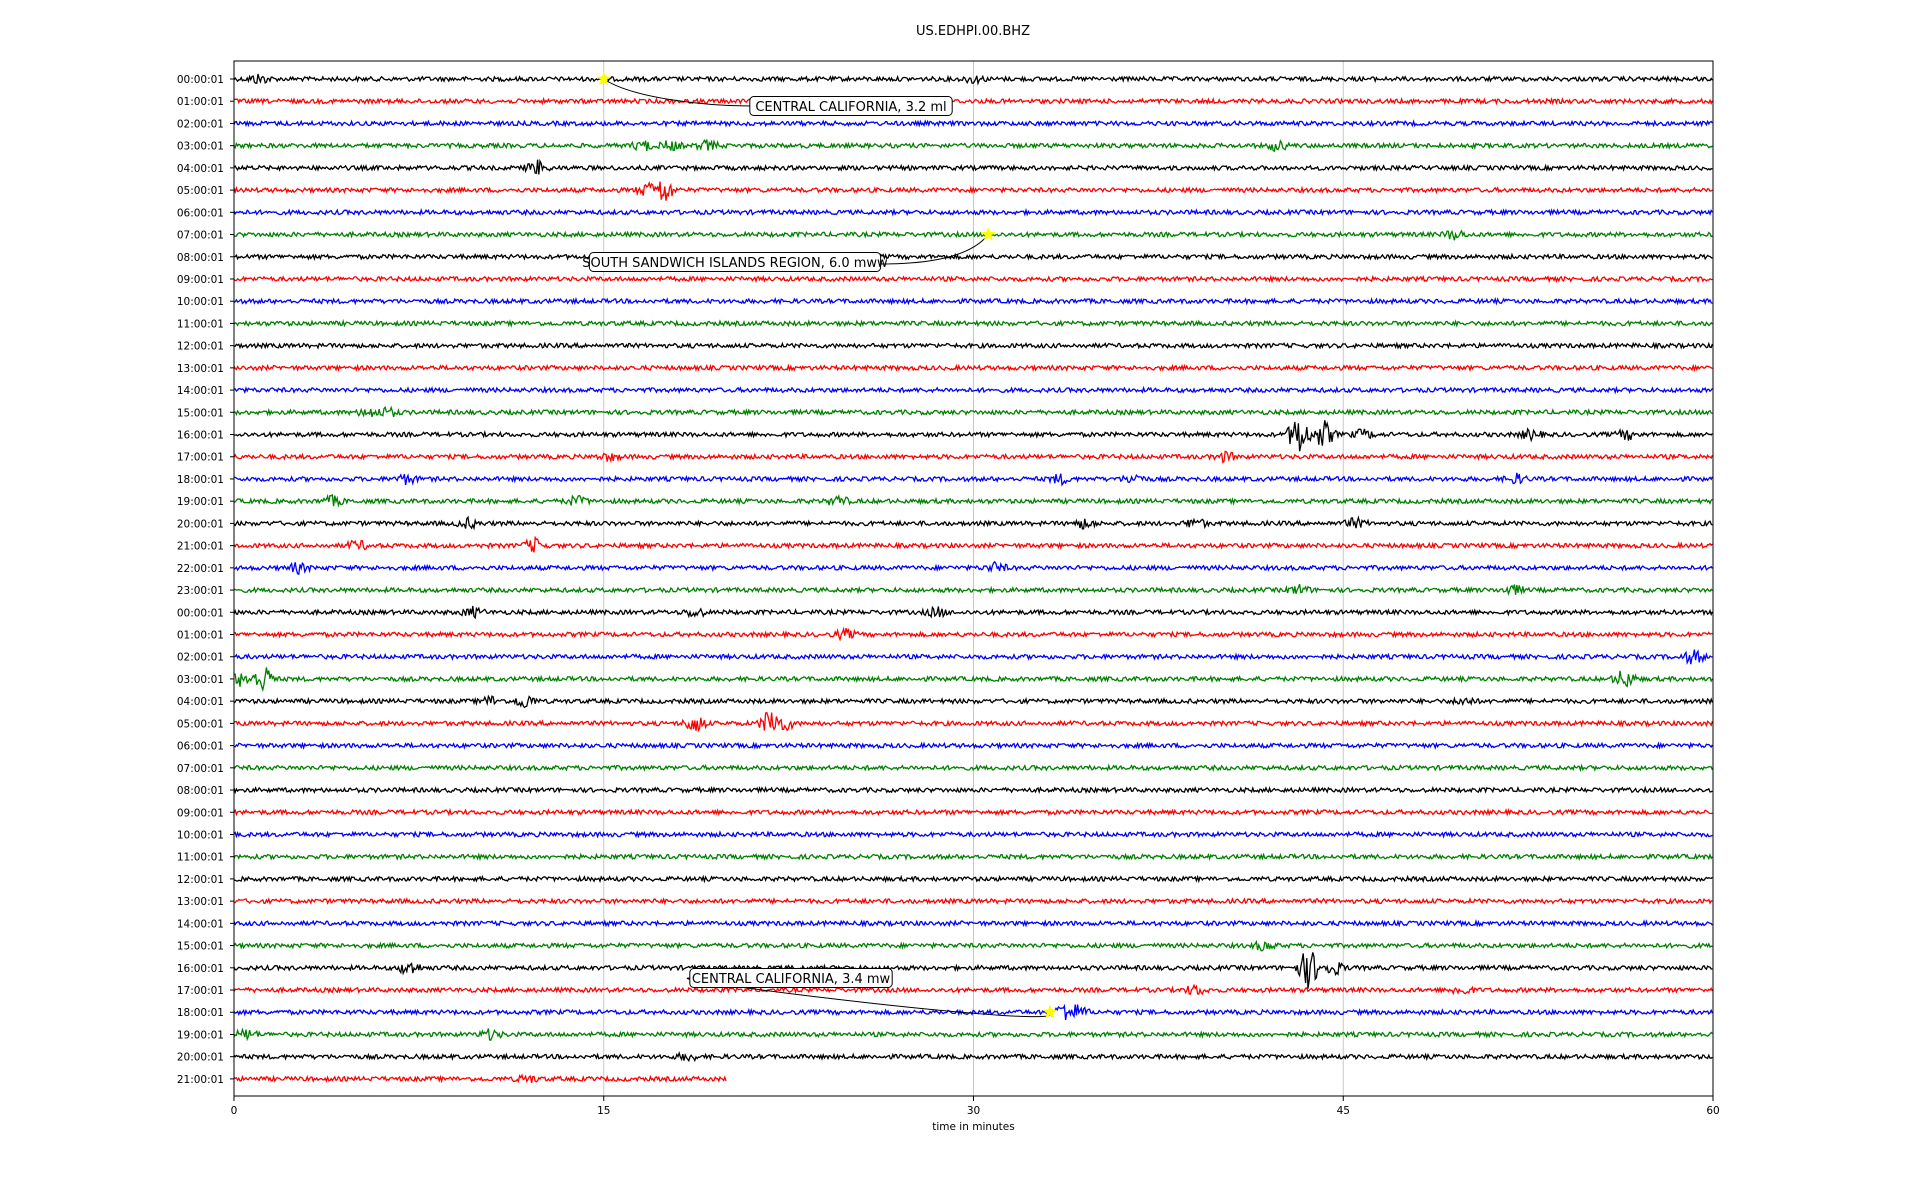  Describe the element at coordinates (200, 391) in the screenshot. I see `row-time-label: 14:00:01` at that location.